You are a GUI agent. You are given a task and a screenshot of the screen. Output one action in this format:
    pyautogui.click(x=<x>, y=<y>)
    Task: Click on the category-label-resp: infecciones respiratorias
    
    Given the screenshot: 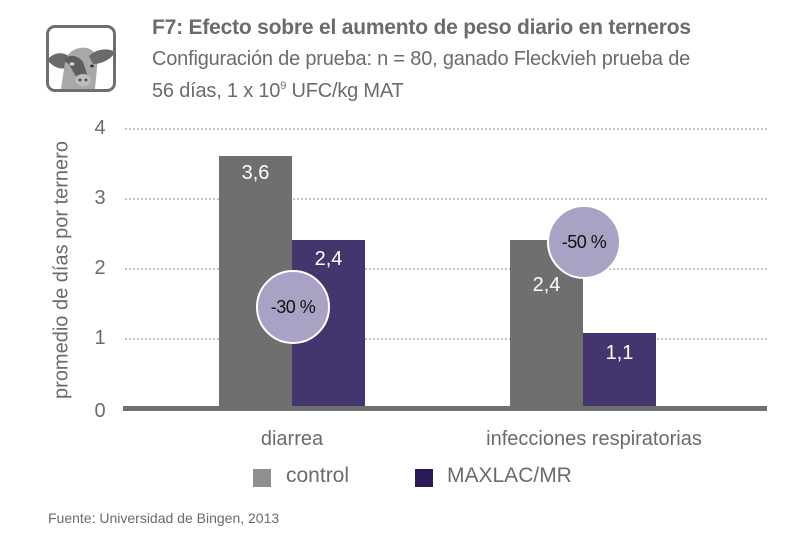 What is the action you would take?
    pyautogui.click(x=594, y=439)
    